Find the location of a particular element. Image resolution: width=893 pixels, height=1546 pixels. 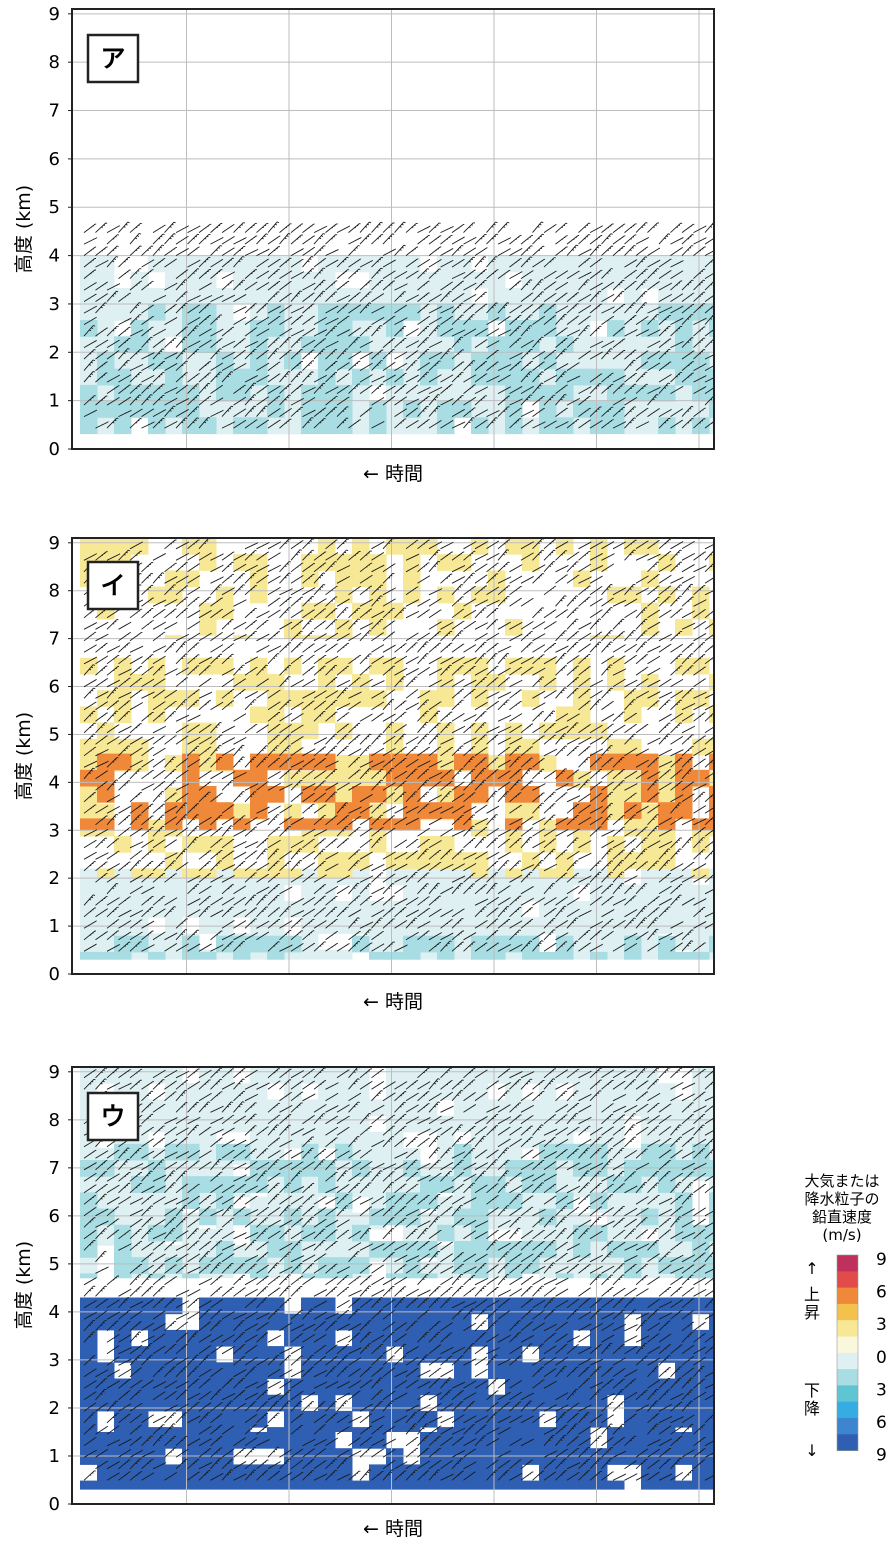

panel-a-ytick-label: 4 is located at coordinates (54, 256).